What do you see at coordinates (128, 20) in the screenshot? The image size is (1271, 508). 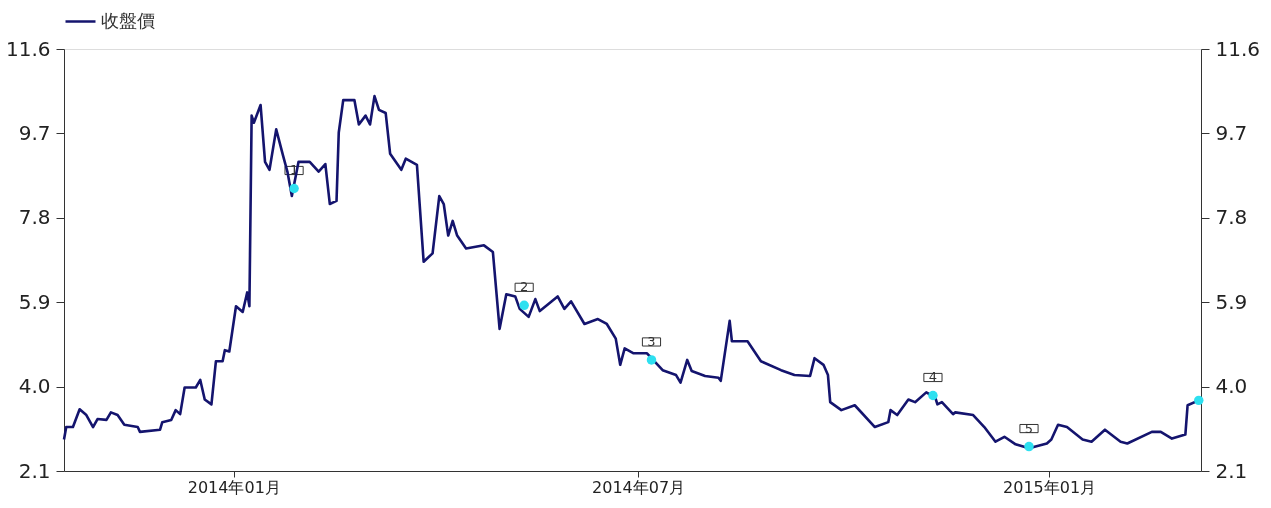 I see `legend-label: 收盤價` at bounding box center [128, 20].